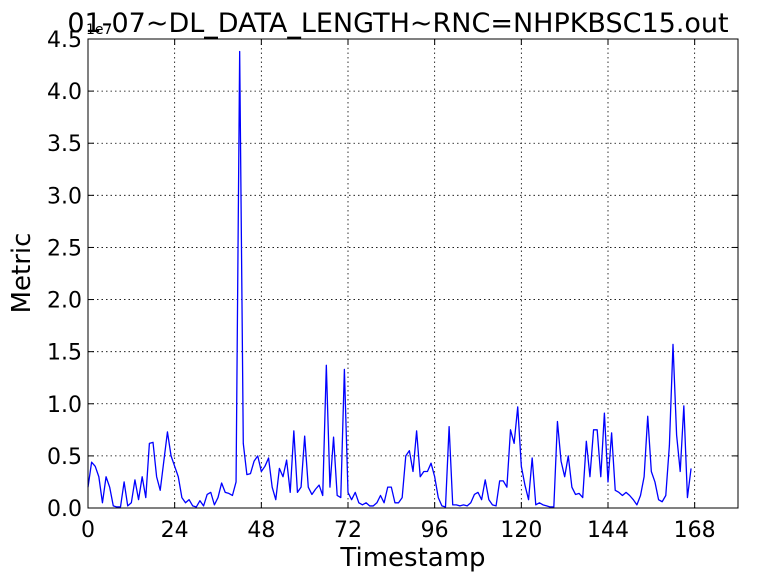 The height and width of the screenshot is (583, 769). What do you see at coordinates (64, 248) in the screenshot?
I see `y-tick-label: 2.5` at bounding box center [64, 248].